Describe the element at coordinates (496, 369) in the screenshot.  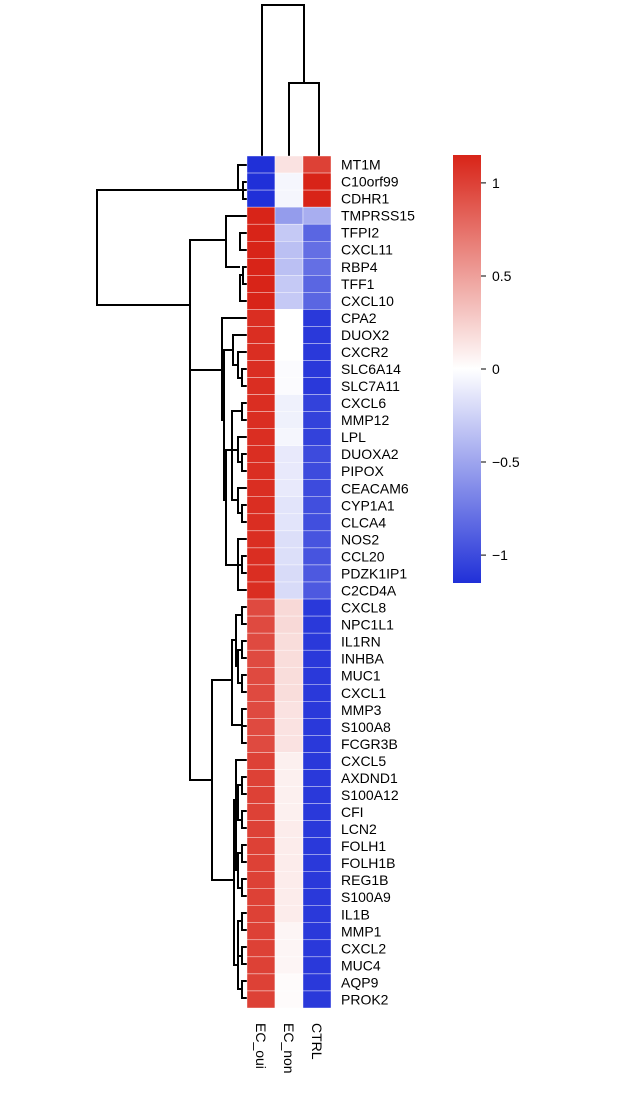
I see `legend-tick-label: 0` at that location.